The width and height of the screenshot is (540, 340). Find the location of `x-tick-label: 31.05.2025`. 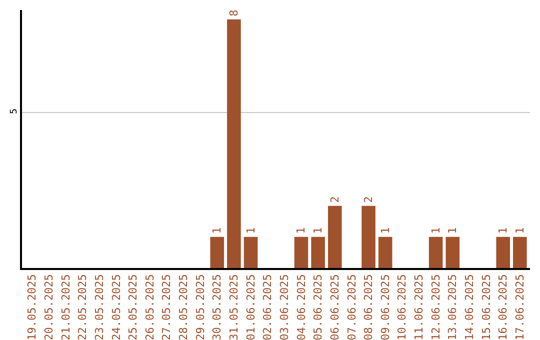

x-tick-label: 31.05.2025 is located at coordinates (234, 307).